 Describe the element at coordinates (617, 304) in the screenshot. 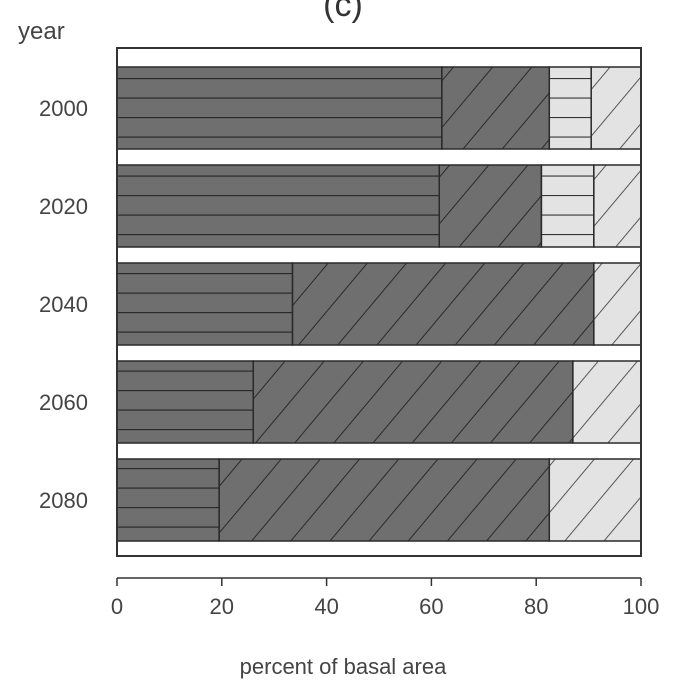

I see `bar-segment-2040-s4` at that location.